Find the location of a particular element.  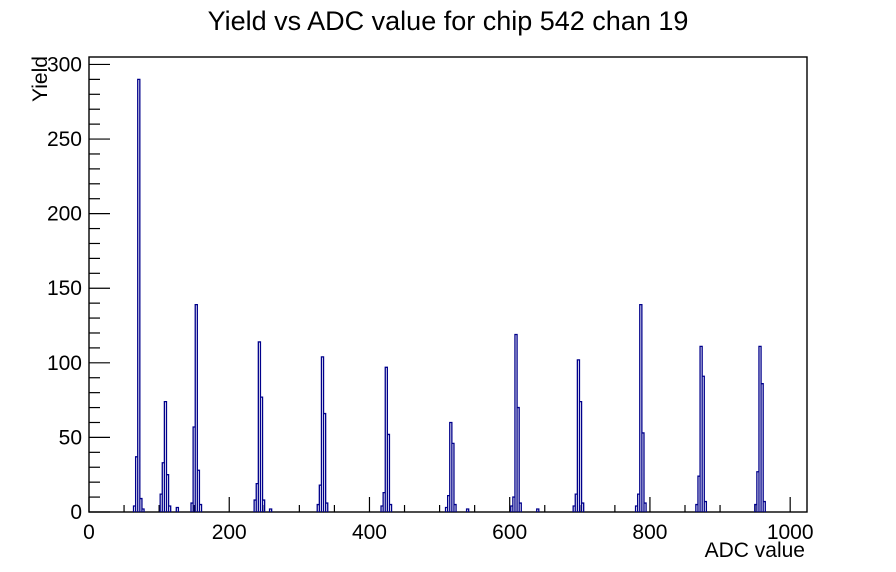

x-tick-label: 0 is located at coordinates (89, 532).